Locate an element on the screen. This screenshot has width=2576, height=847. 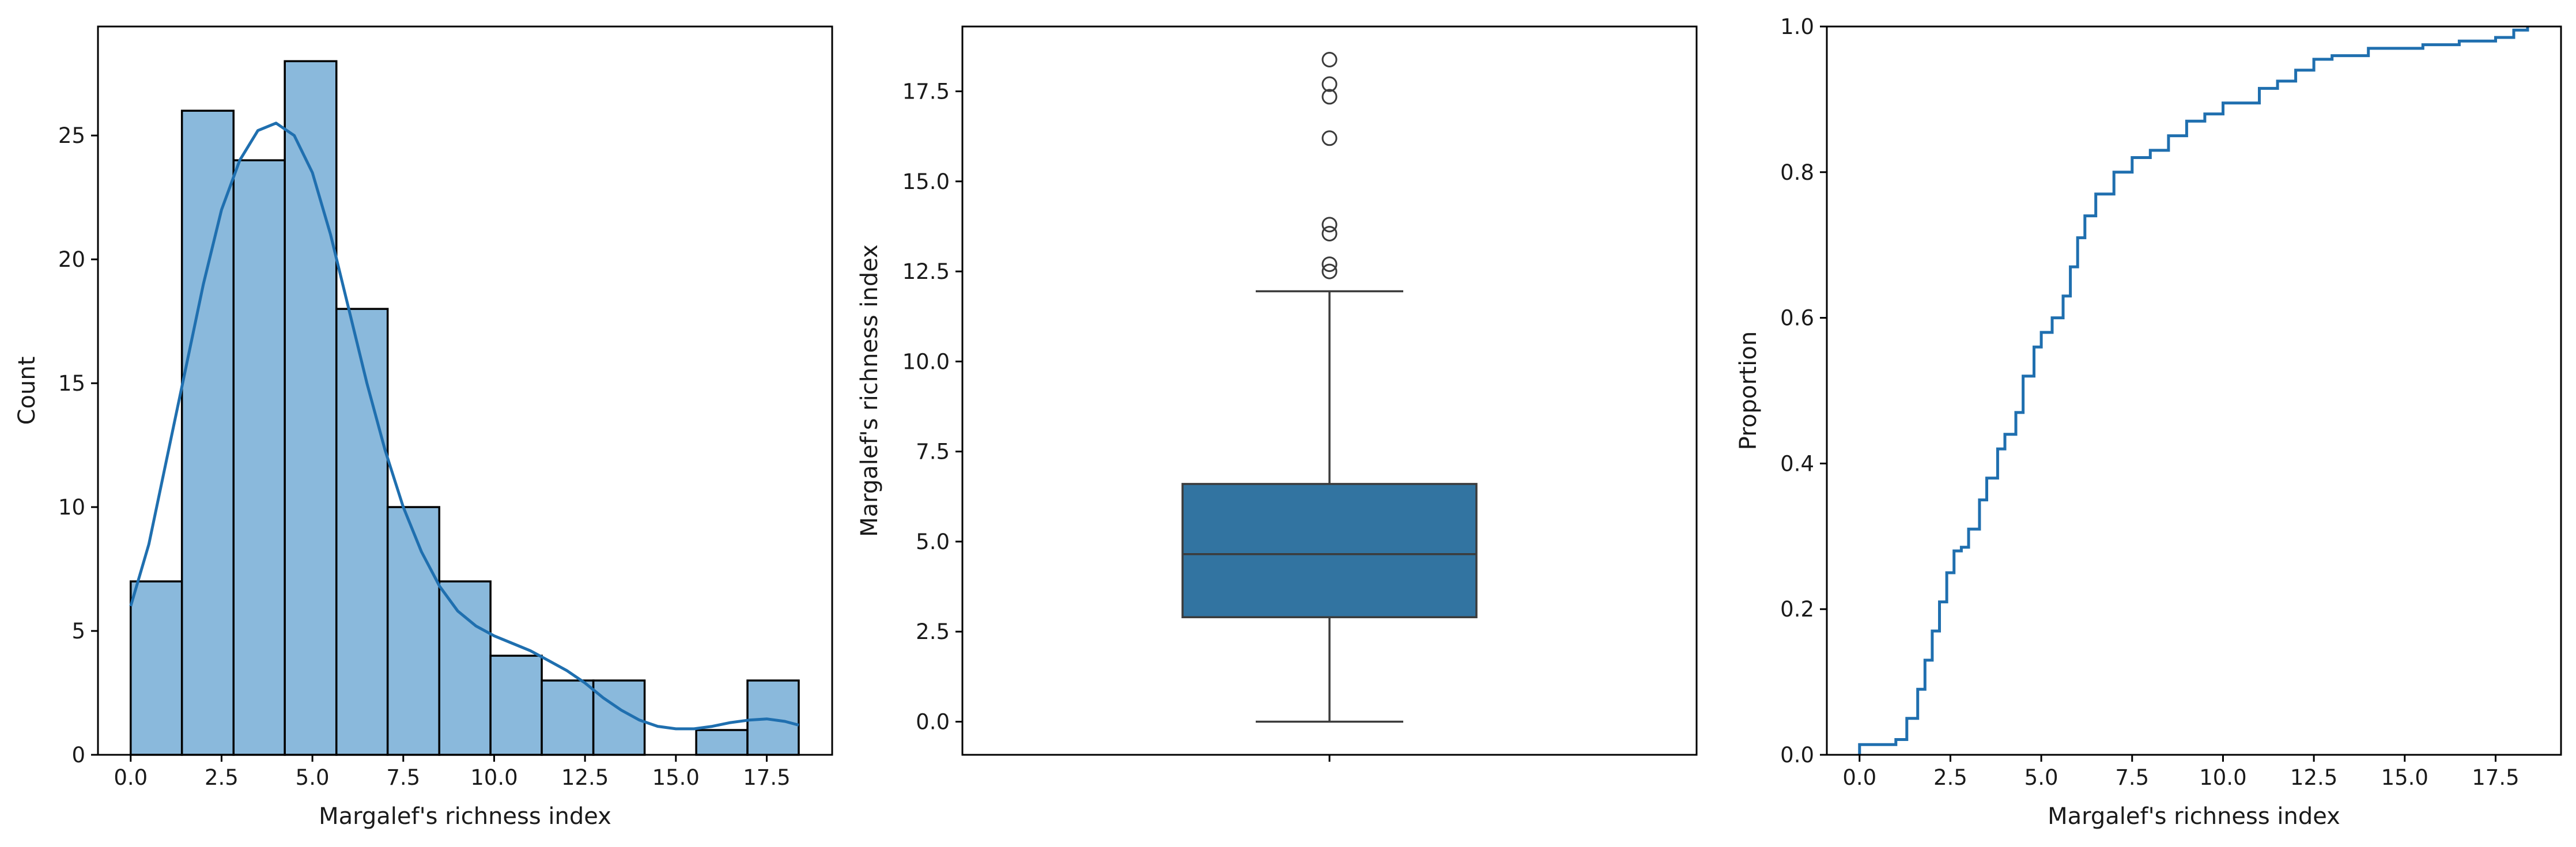
ecdf-xtick-label: 7.5 is located at coordinates (2132, 777).